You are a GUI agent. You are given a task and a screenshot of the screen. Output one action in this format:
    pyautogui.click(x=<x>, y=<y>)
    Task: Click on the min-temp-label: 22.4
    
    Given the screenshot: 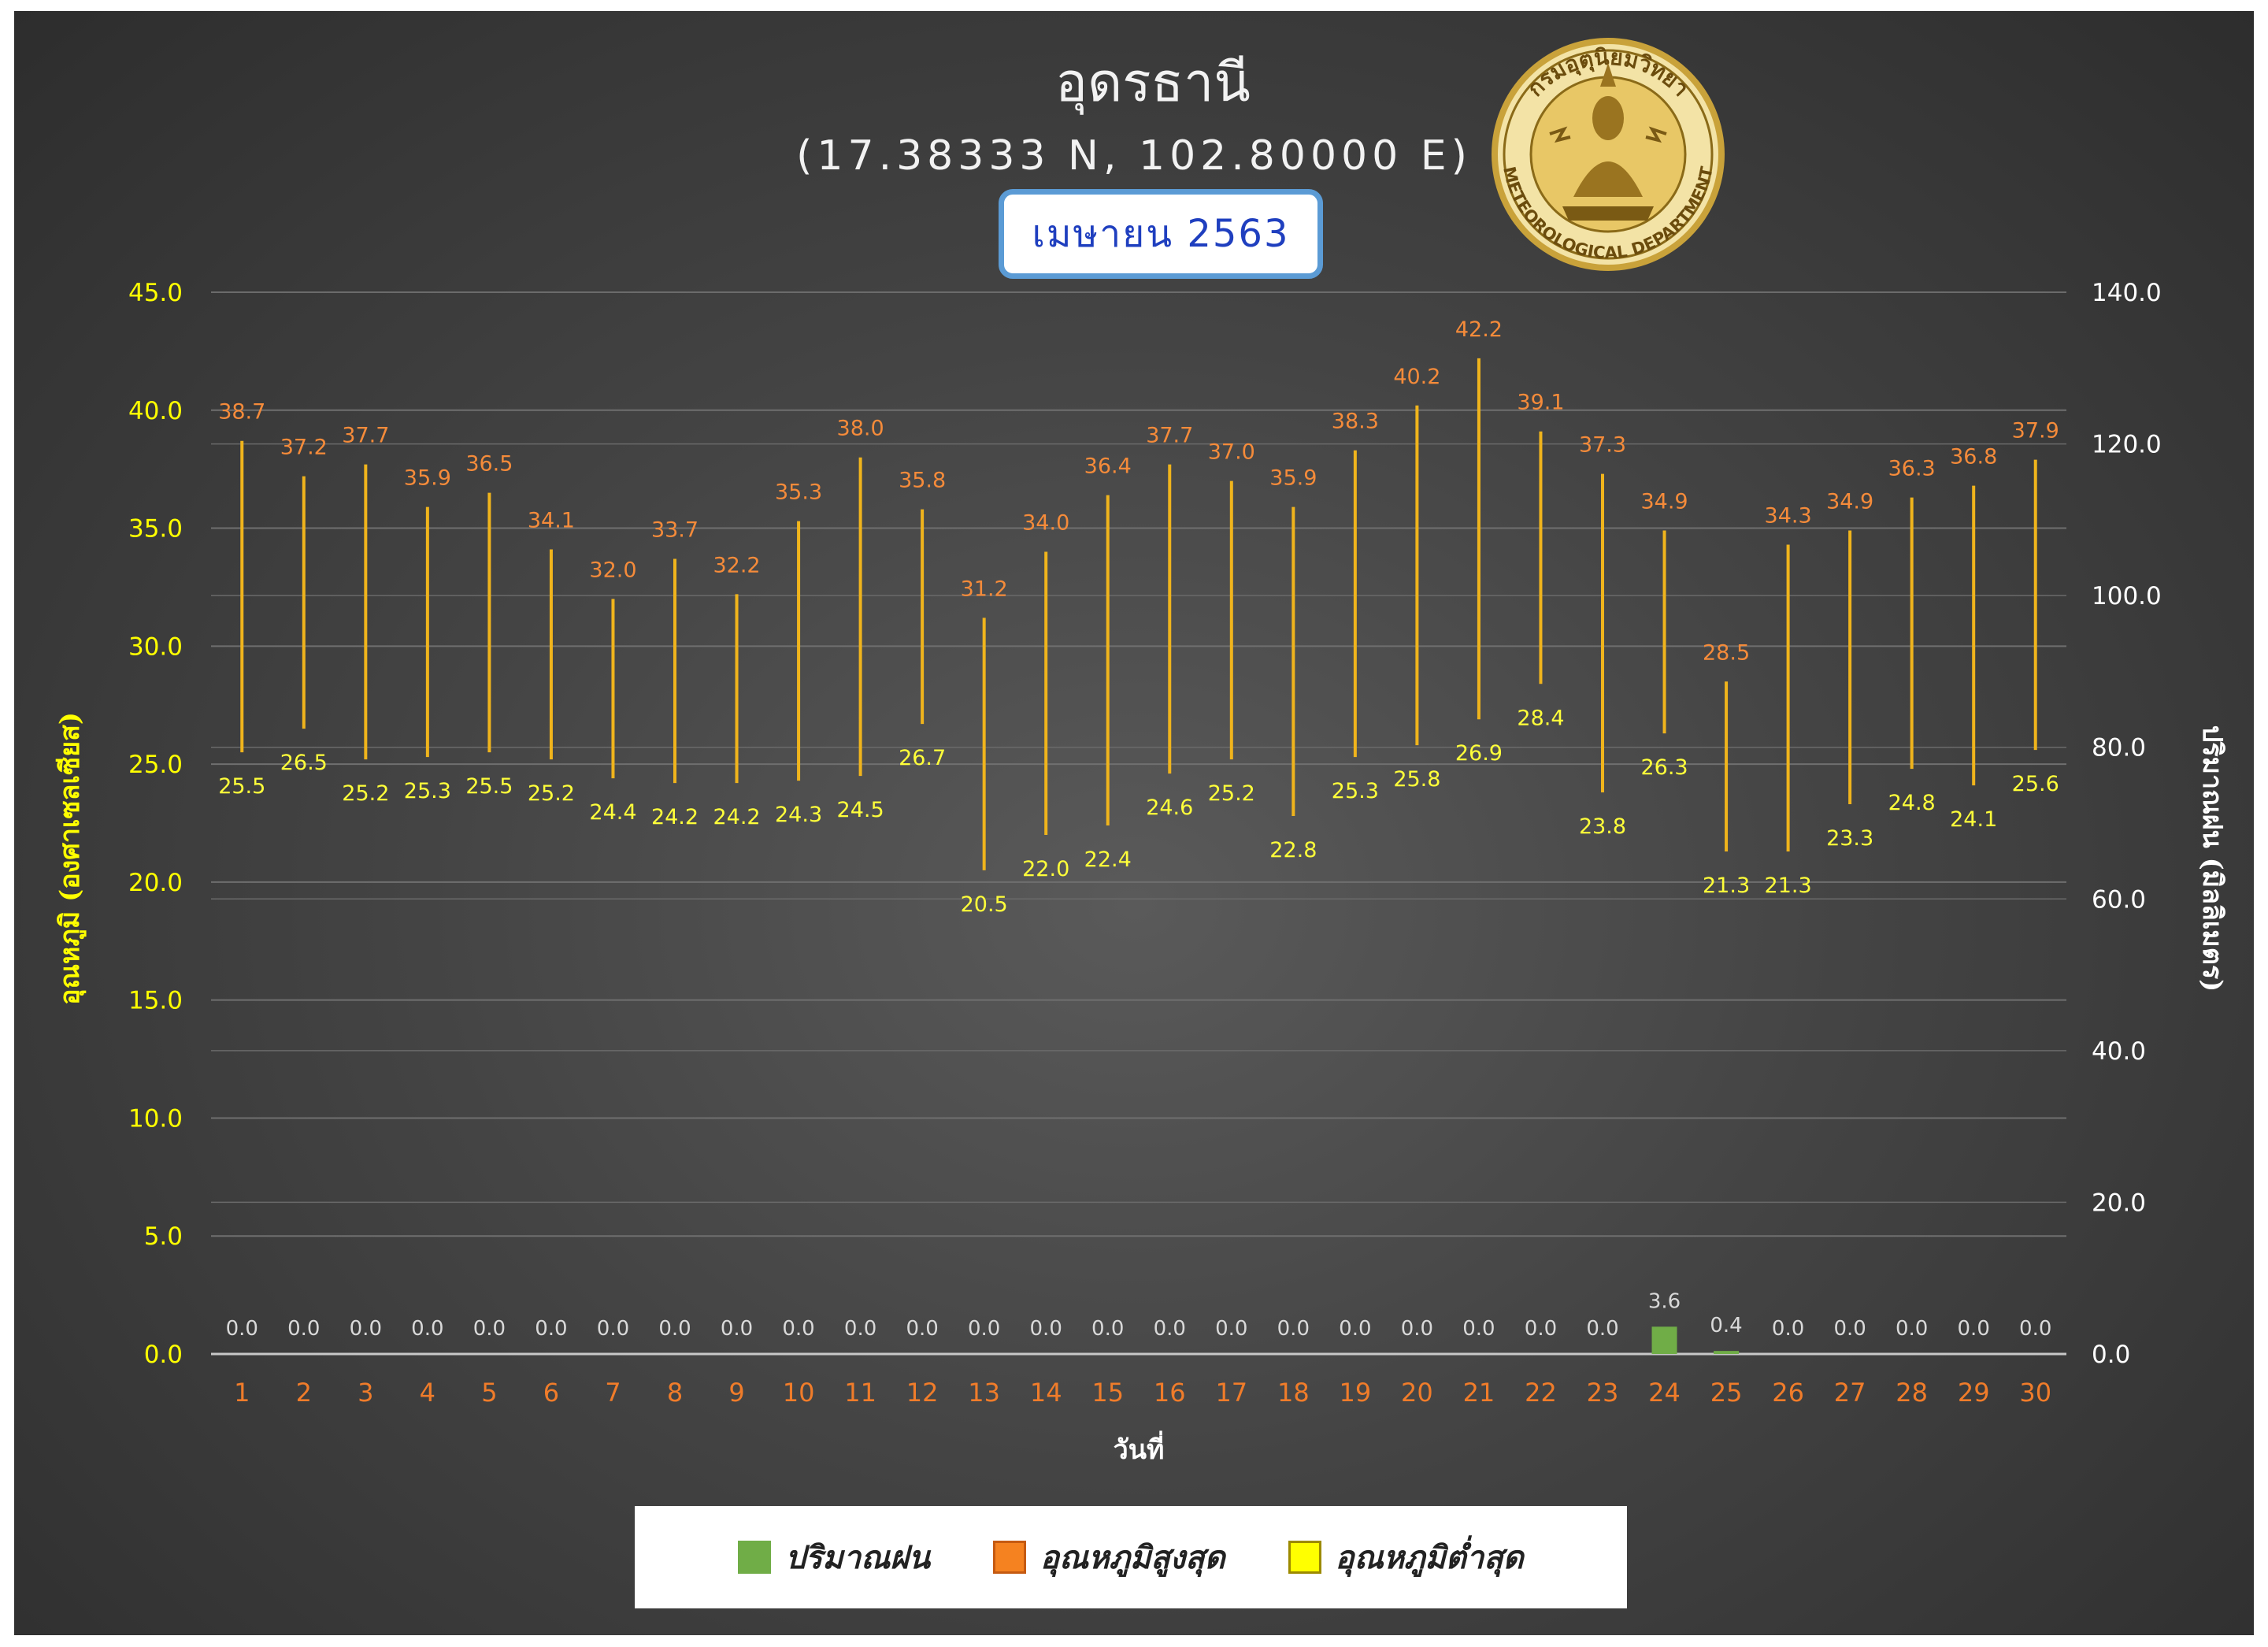 What is the action you would take?
    pyautogui.click(x=1108, y=860)
    